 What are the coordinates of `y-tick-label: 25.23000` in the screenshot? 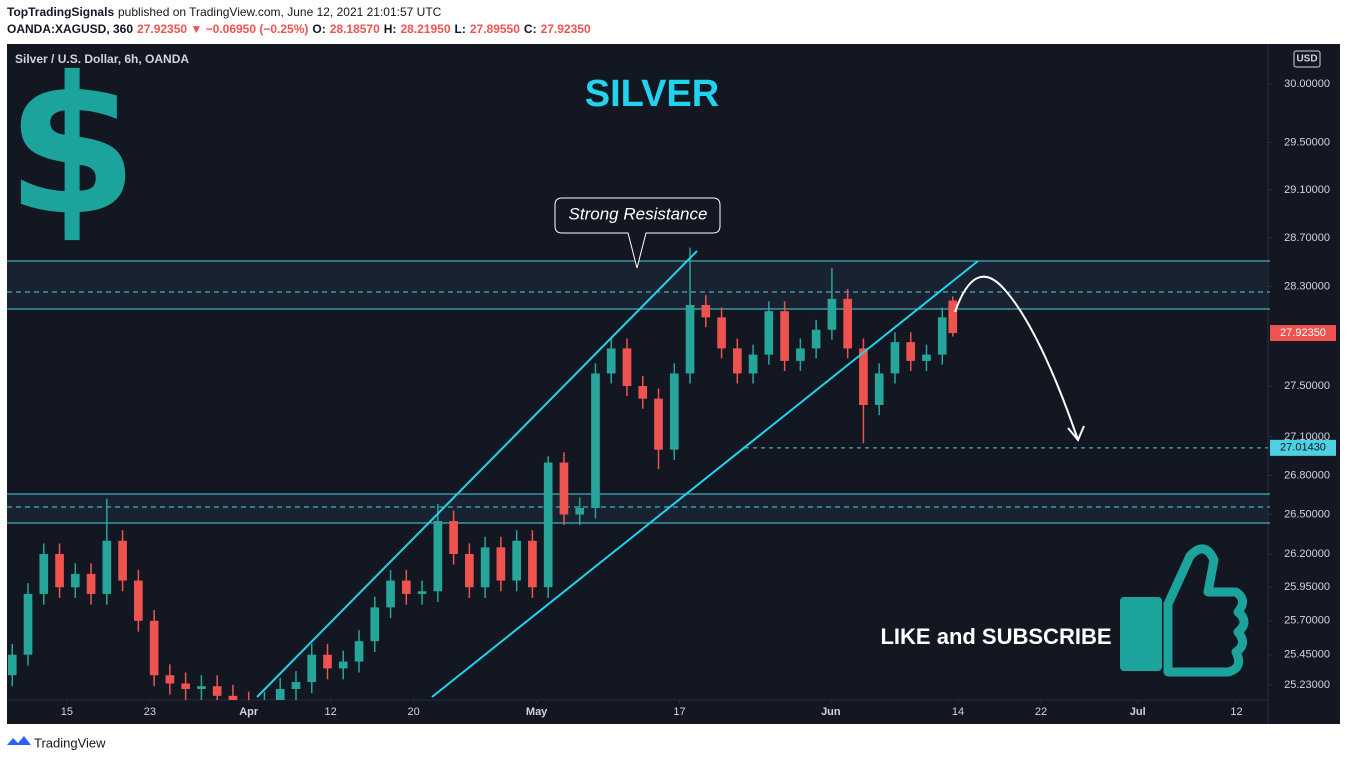 It's located at (1307, 685).